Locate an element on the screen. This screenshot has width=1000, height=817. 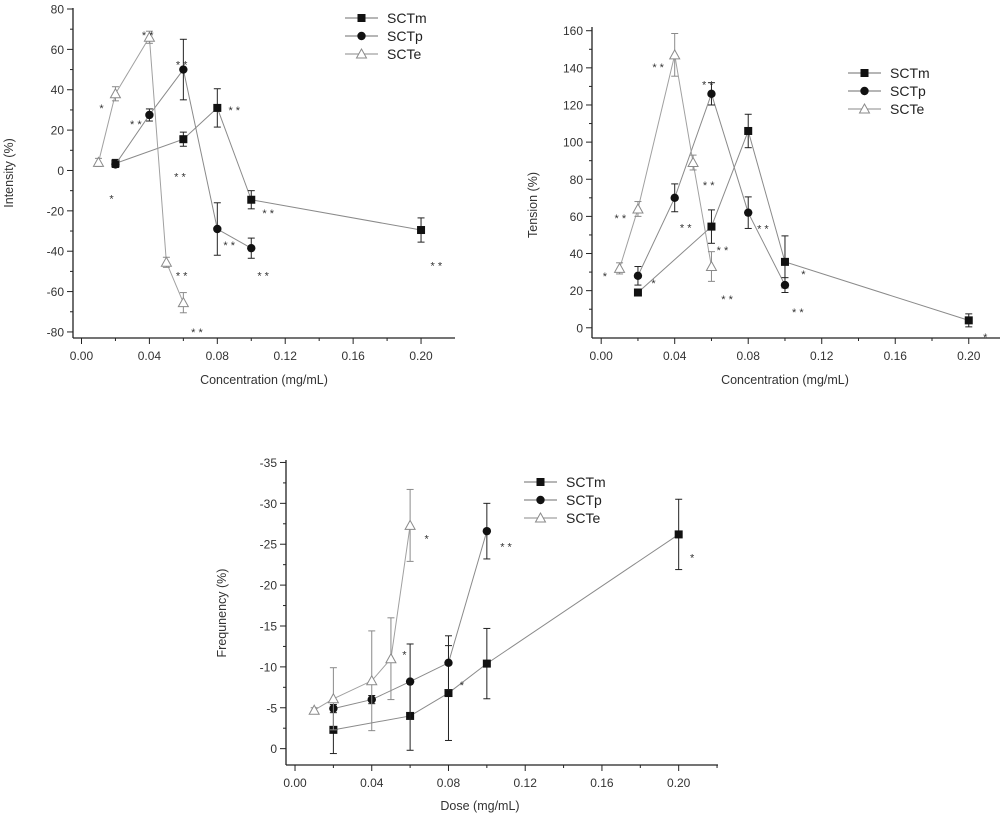
y-tick-label: 40 is located at coordinates (58, 90).